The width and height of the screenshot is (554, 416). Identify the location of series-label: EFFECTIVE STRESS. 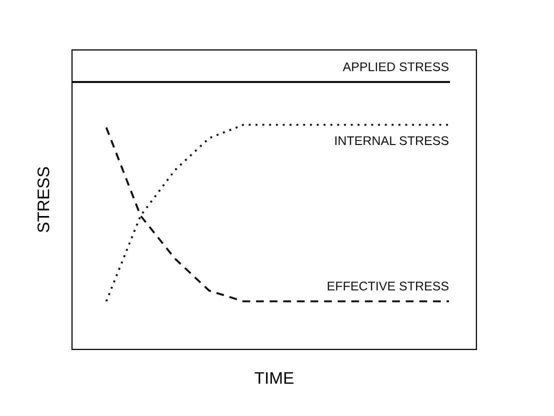
(388, 286).